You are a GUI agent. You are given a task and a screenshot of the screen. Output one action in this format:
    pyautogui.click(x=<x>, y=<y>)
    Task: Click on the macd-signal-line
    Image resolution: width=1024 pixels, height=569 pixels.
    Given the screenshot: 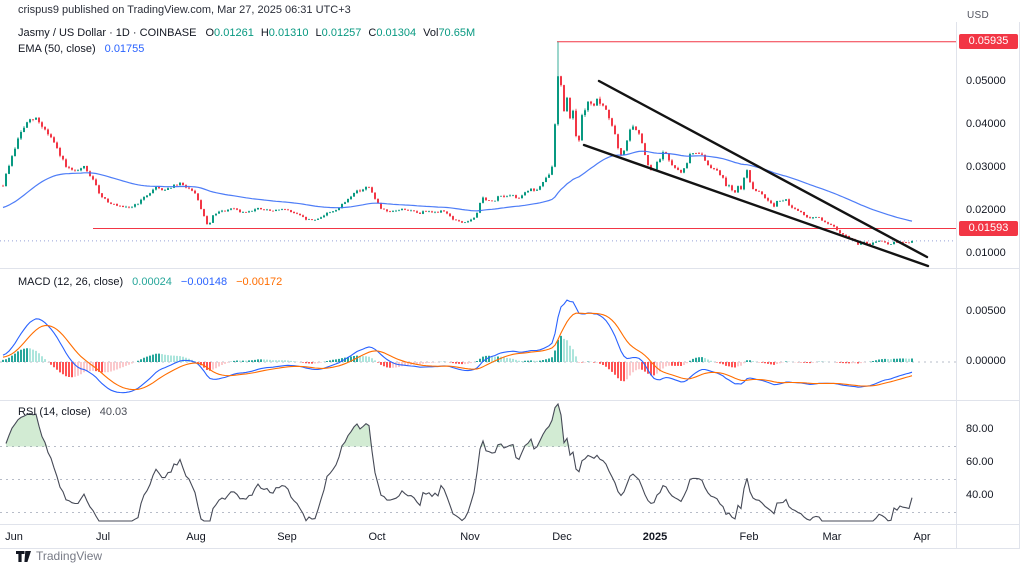 What is the action you would take?
    pyautogui.click(x=457, y=351)
    